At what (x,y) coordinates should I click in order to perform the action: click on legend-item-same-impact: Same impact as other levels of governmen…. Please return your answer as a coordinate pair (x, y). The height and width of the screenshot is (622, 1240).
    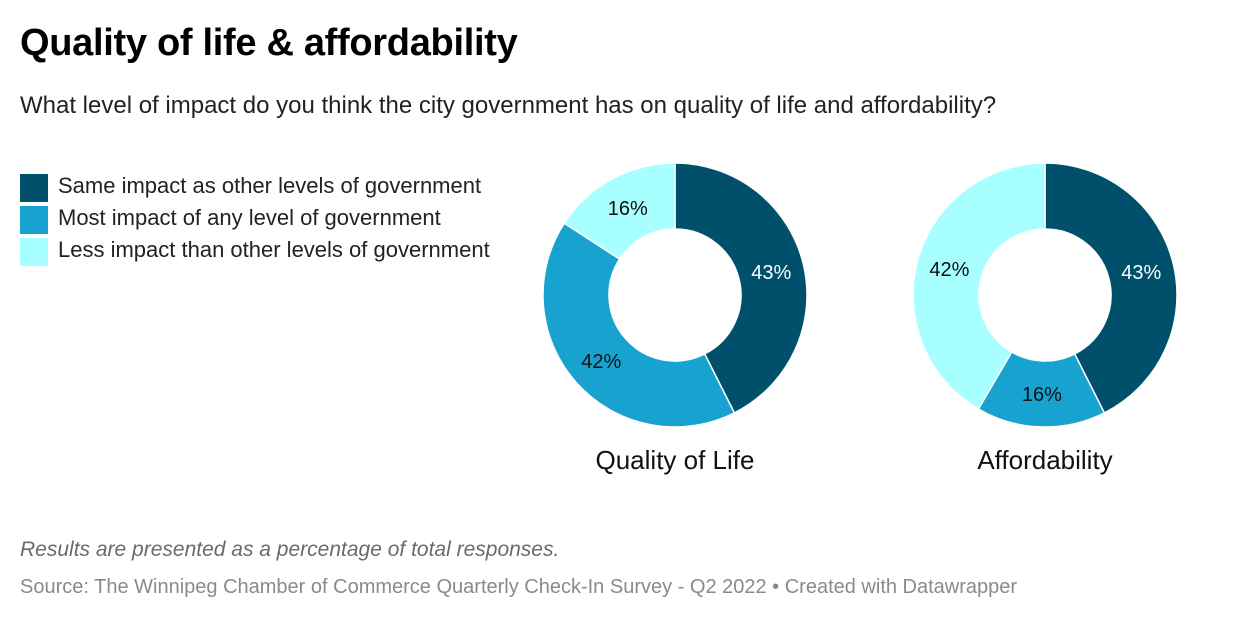
    Looking at the image, I should click on (260, 187).